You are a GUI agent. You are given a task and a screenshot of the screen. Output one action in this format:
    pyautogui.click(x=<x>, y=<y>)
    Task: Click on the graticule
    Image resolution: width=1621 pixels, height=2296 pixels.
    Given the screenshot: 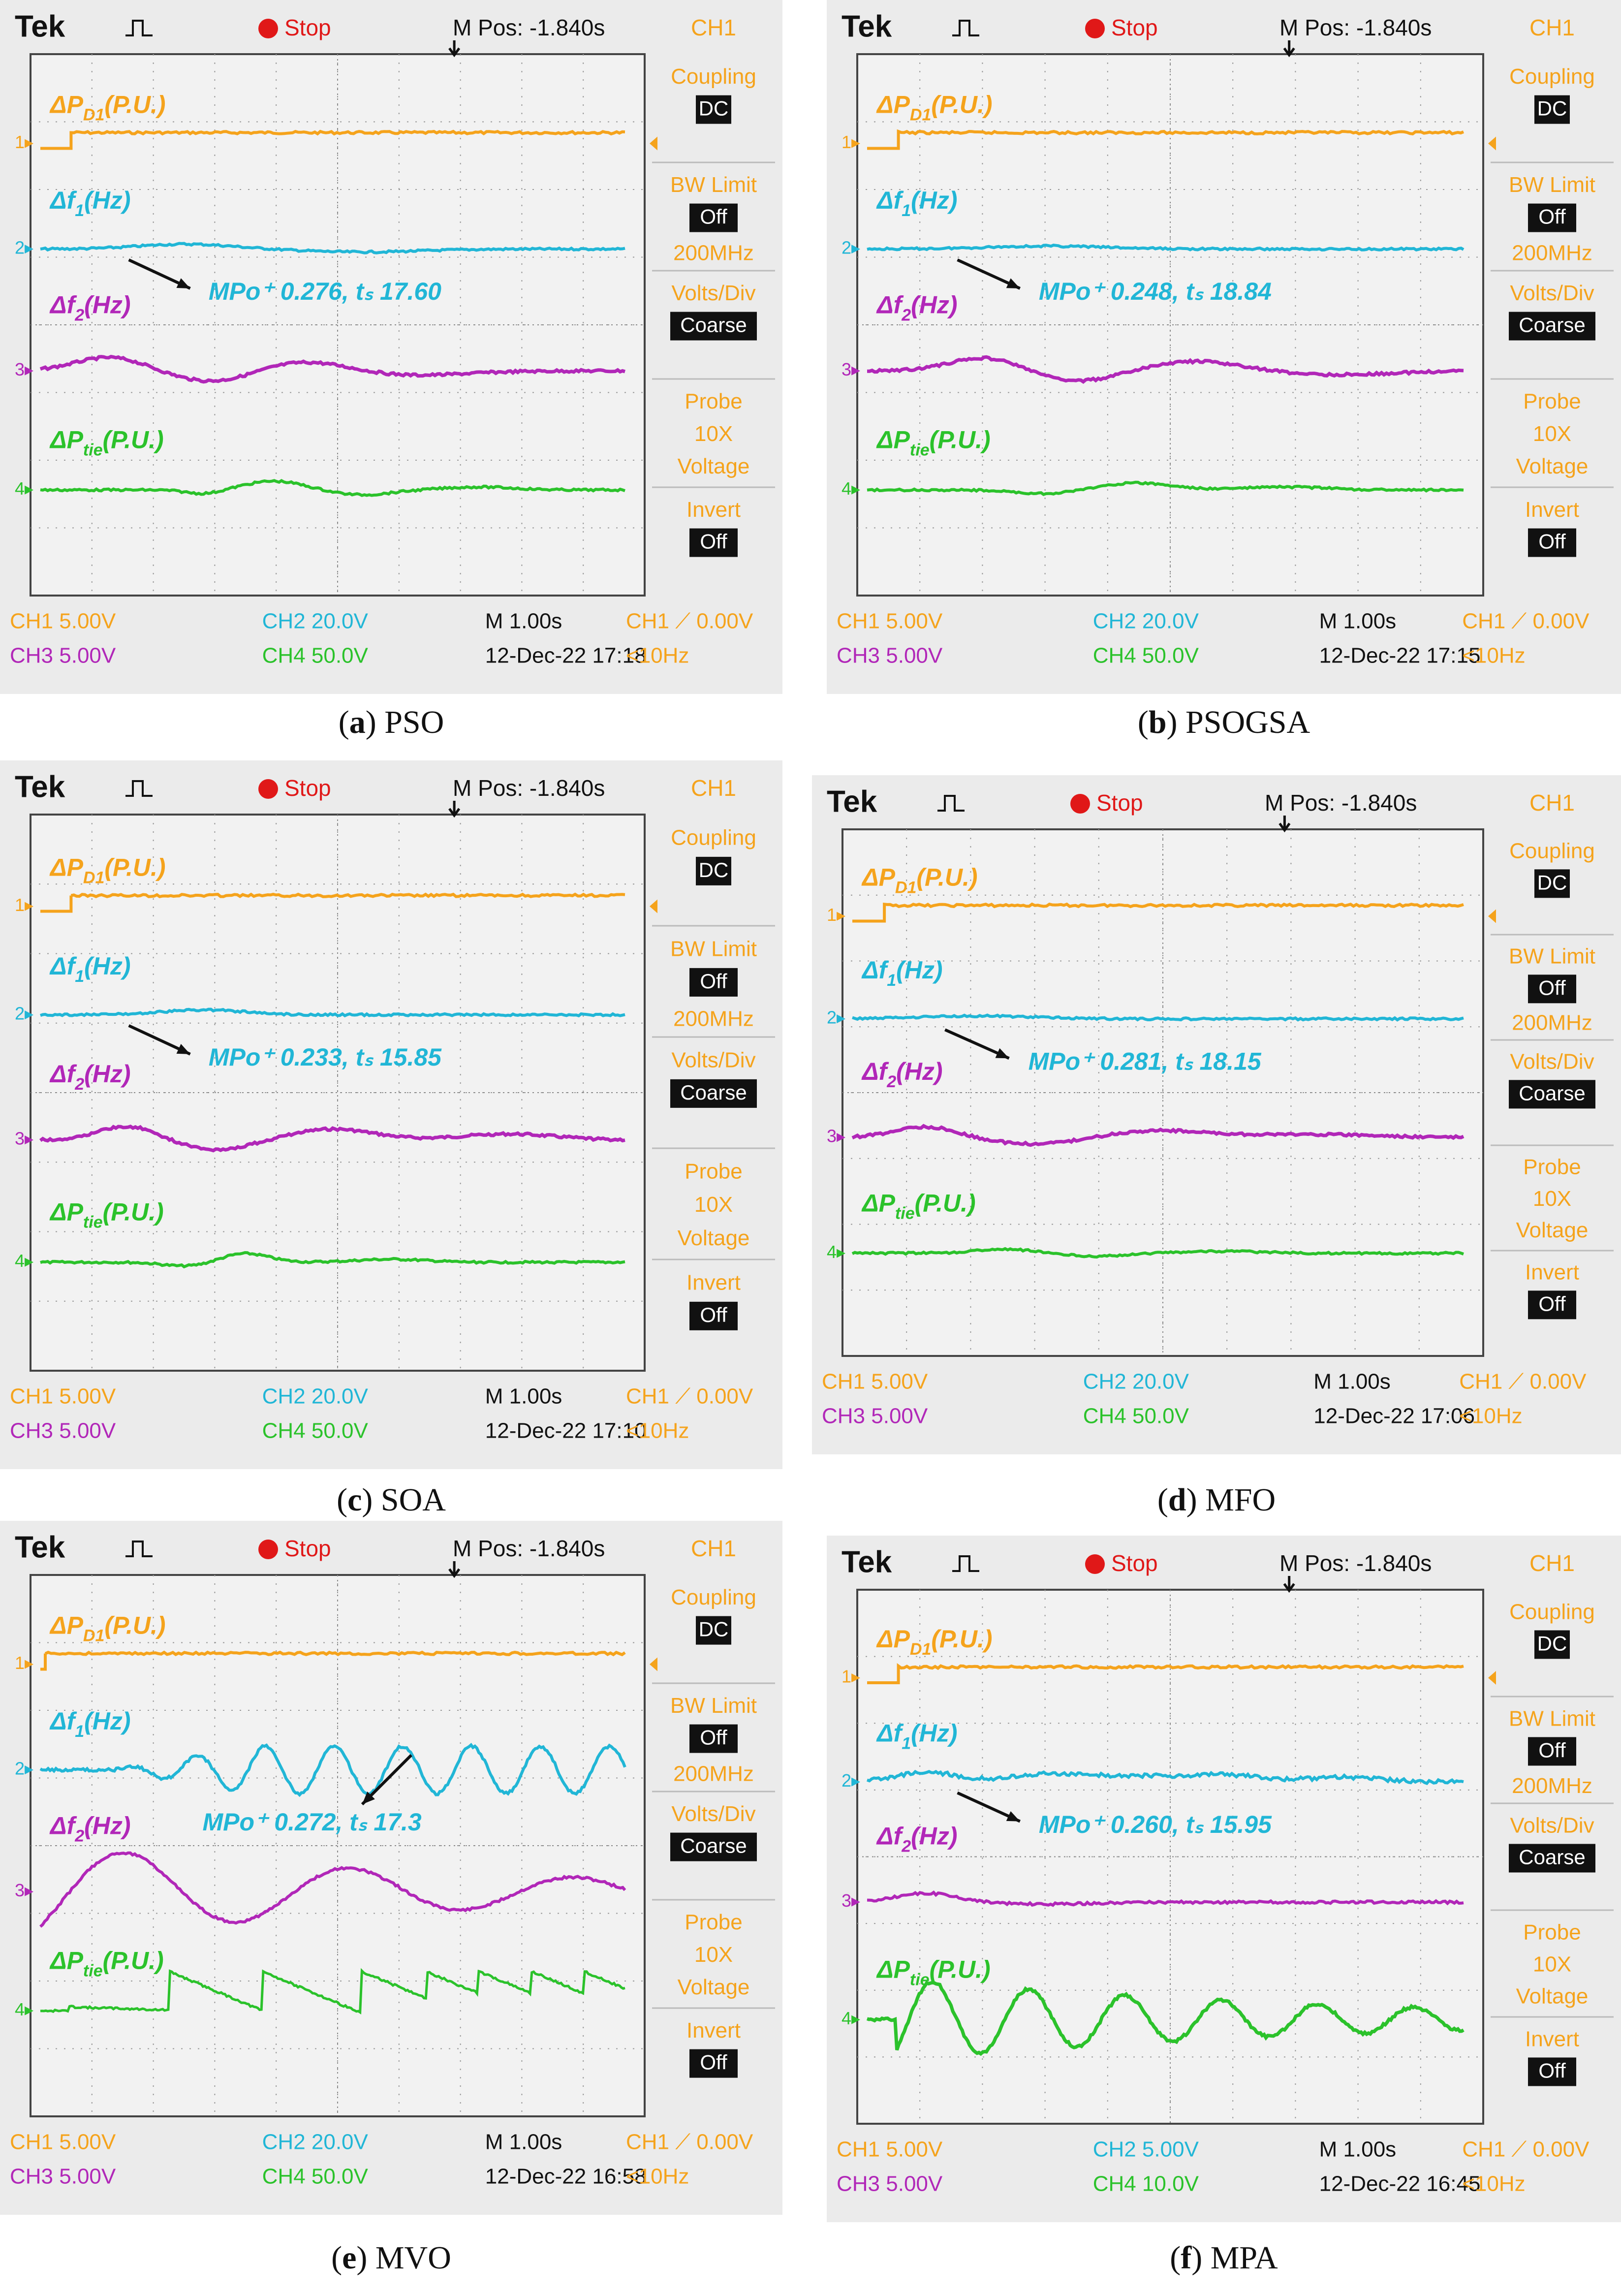 What is the action you would take?
    pyautogui.click(x=338, y=1093)
    